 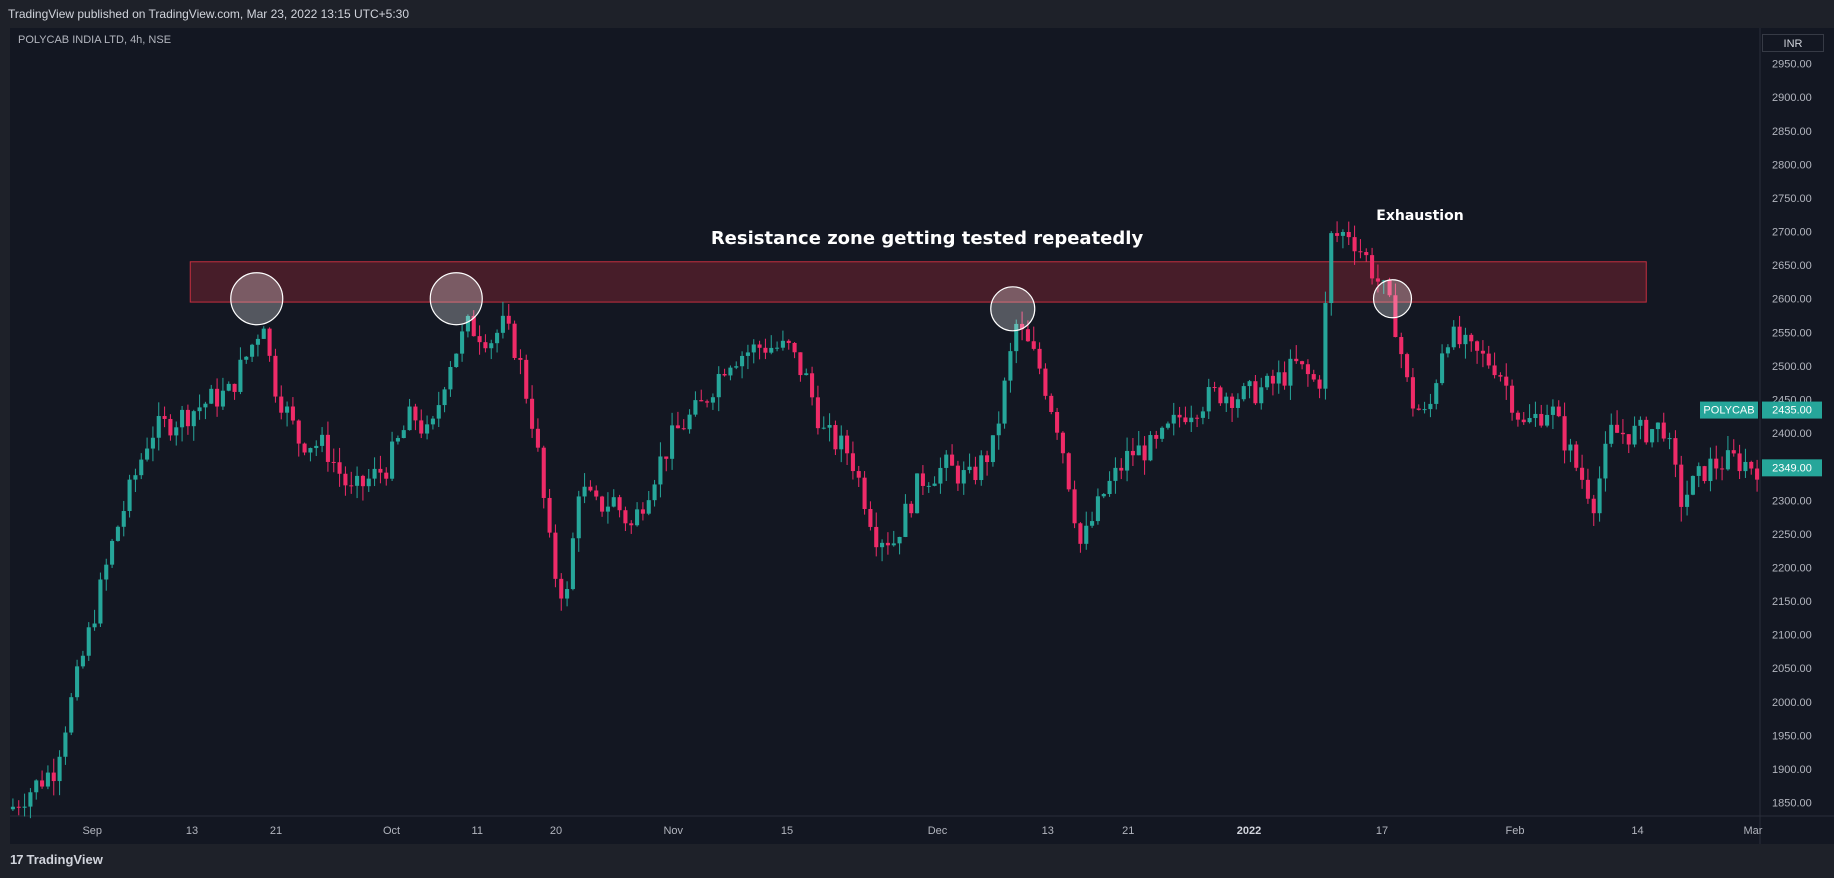 What do you see at coordinates (1249, 831) in the screenshot?
I see `x-tick-label: 2022` at bounding box center [1249, 831].